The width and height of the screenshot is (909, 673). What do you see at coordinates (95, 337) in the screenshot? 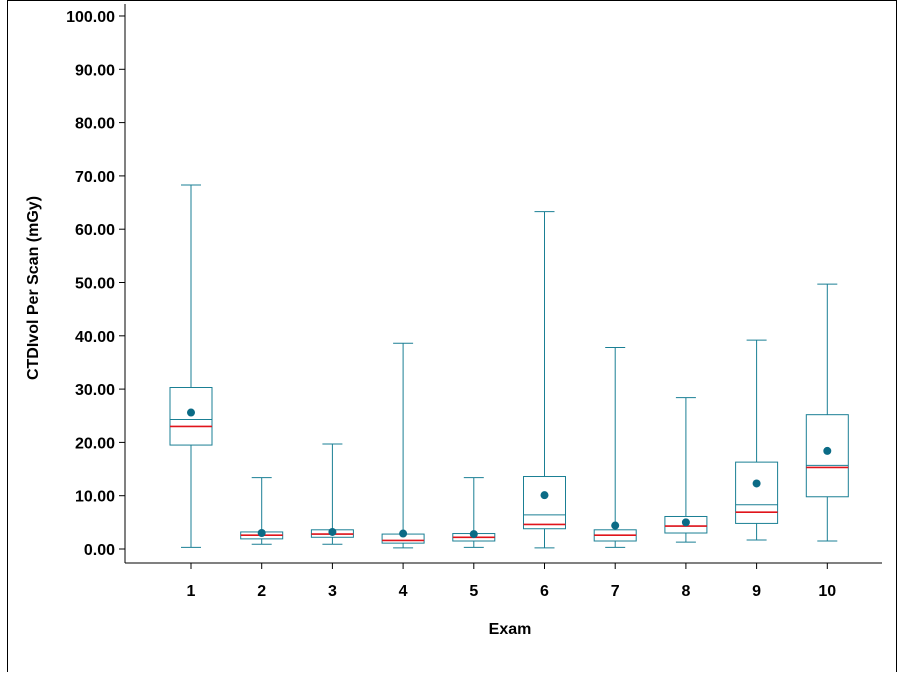
I see `y-tick-label: 40.00` at bounding box center [95, 337].